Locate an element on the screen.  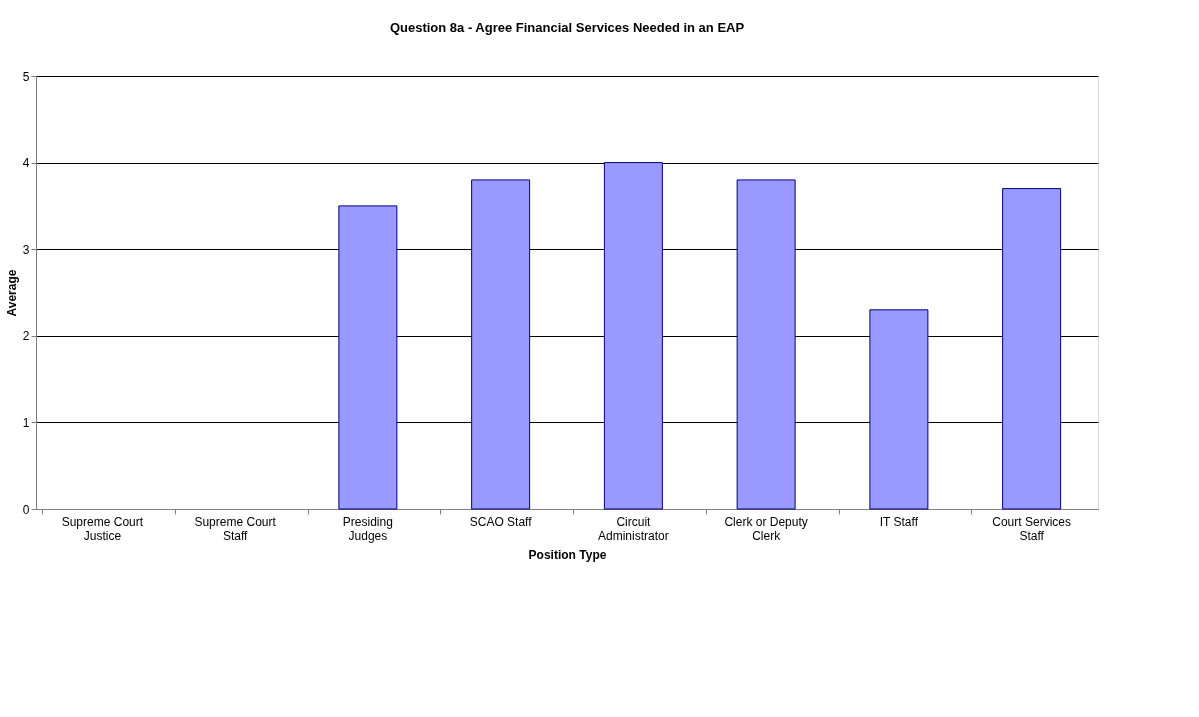
x-tick-label: Clerk or Deputy Clerk is located at coordinates (766, 528).